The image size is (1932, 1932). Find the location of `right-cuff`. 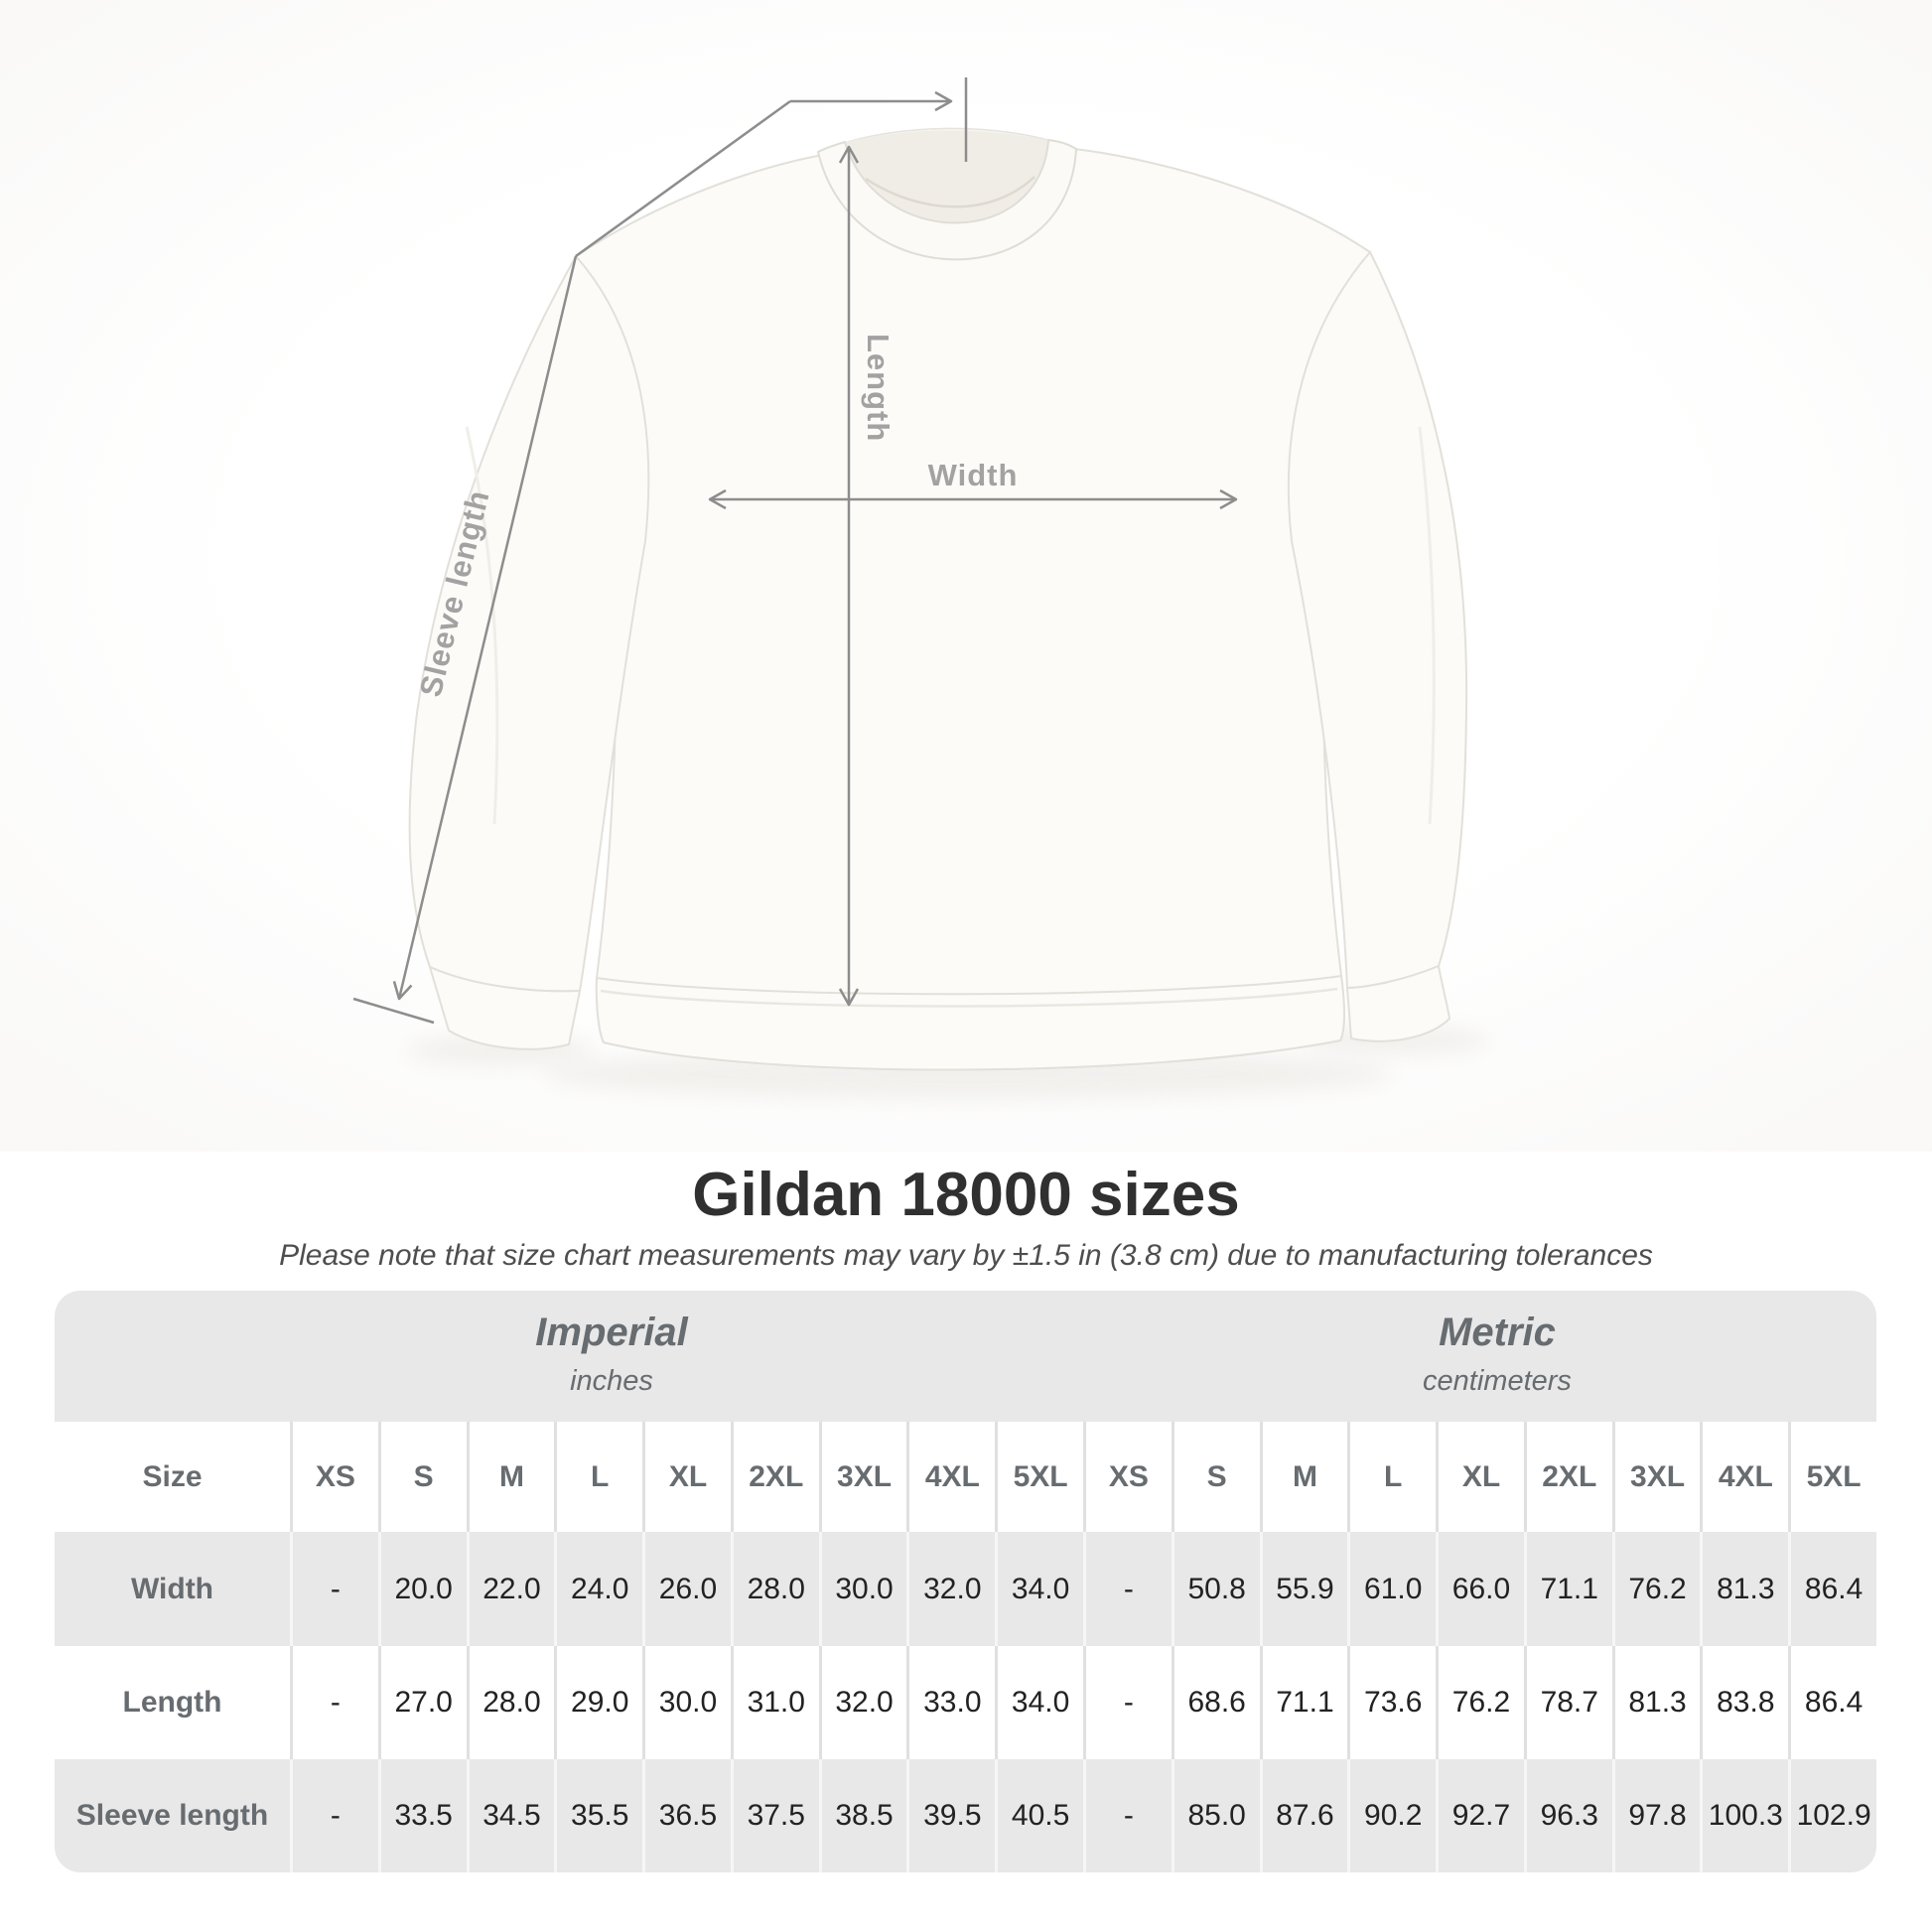

right-cuff is located at coordinates (1398, 1003).